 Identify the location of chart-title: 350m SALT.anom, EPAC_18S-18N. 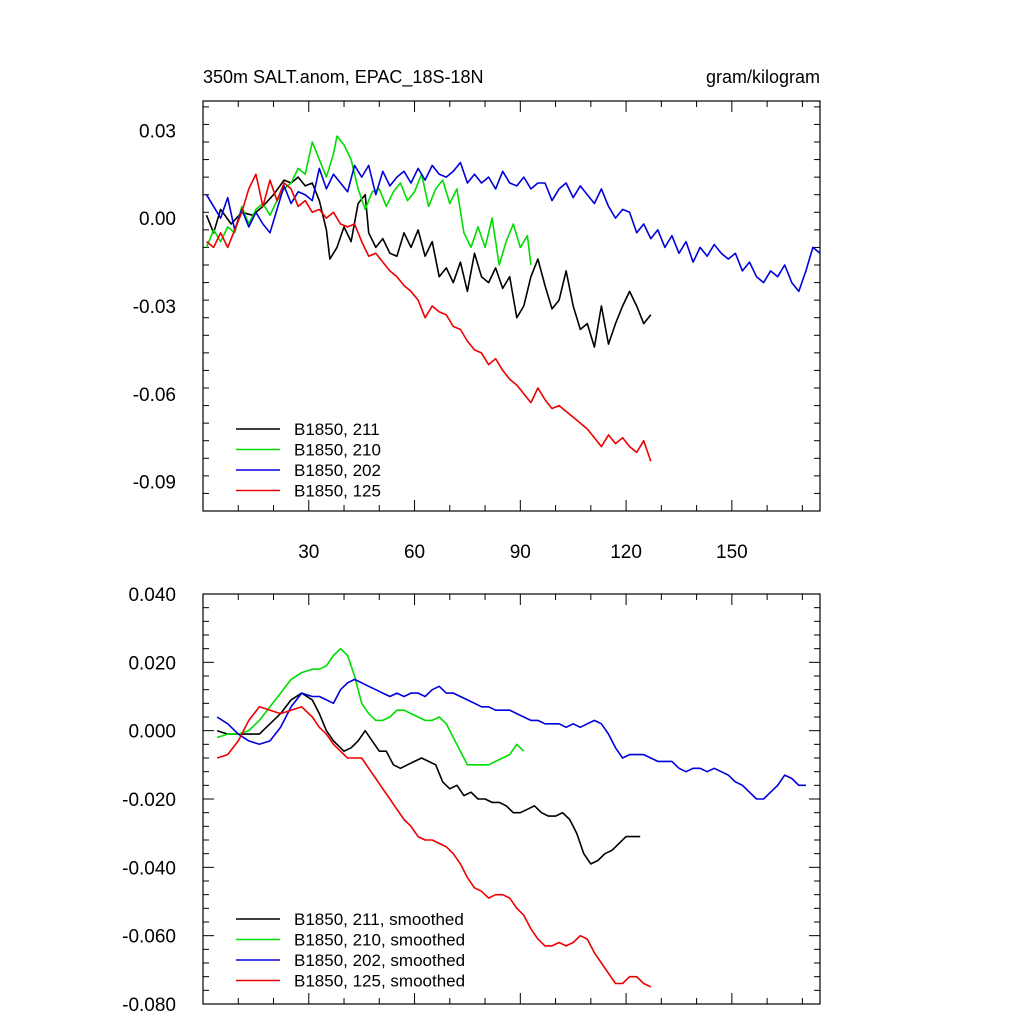
(343, 77).